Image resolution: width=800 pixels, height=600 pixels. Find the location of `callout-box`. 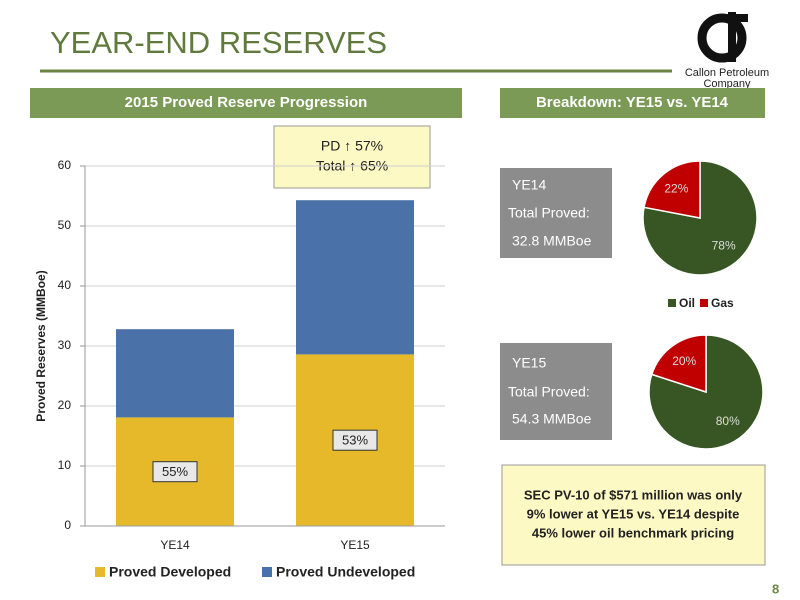

callout-box is located at coordinates (352, 157).